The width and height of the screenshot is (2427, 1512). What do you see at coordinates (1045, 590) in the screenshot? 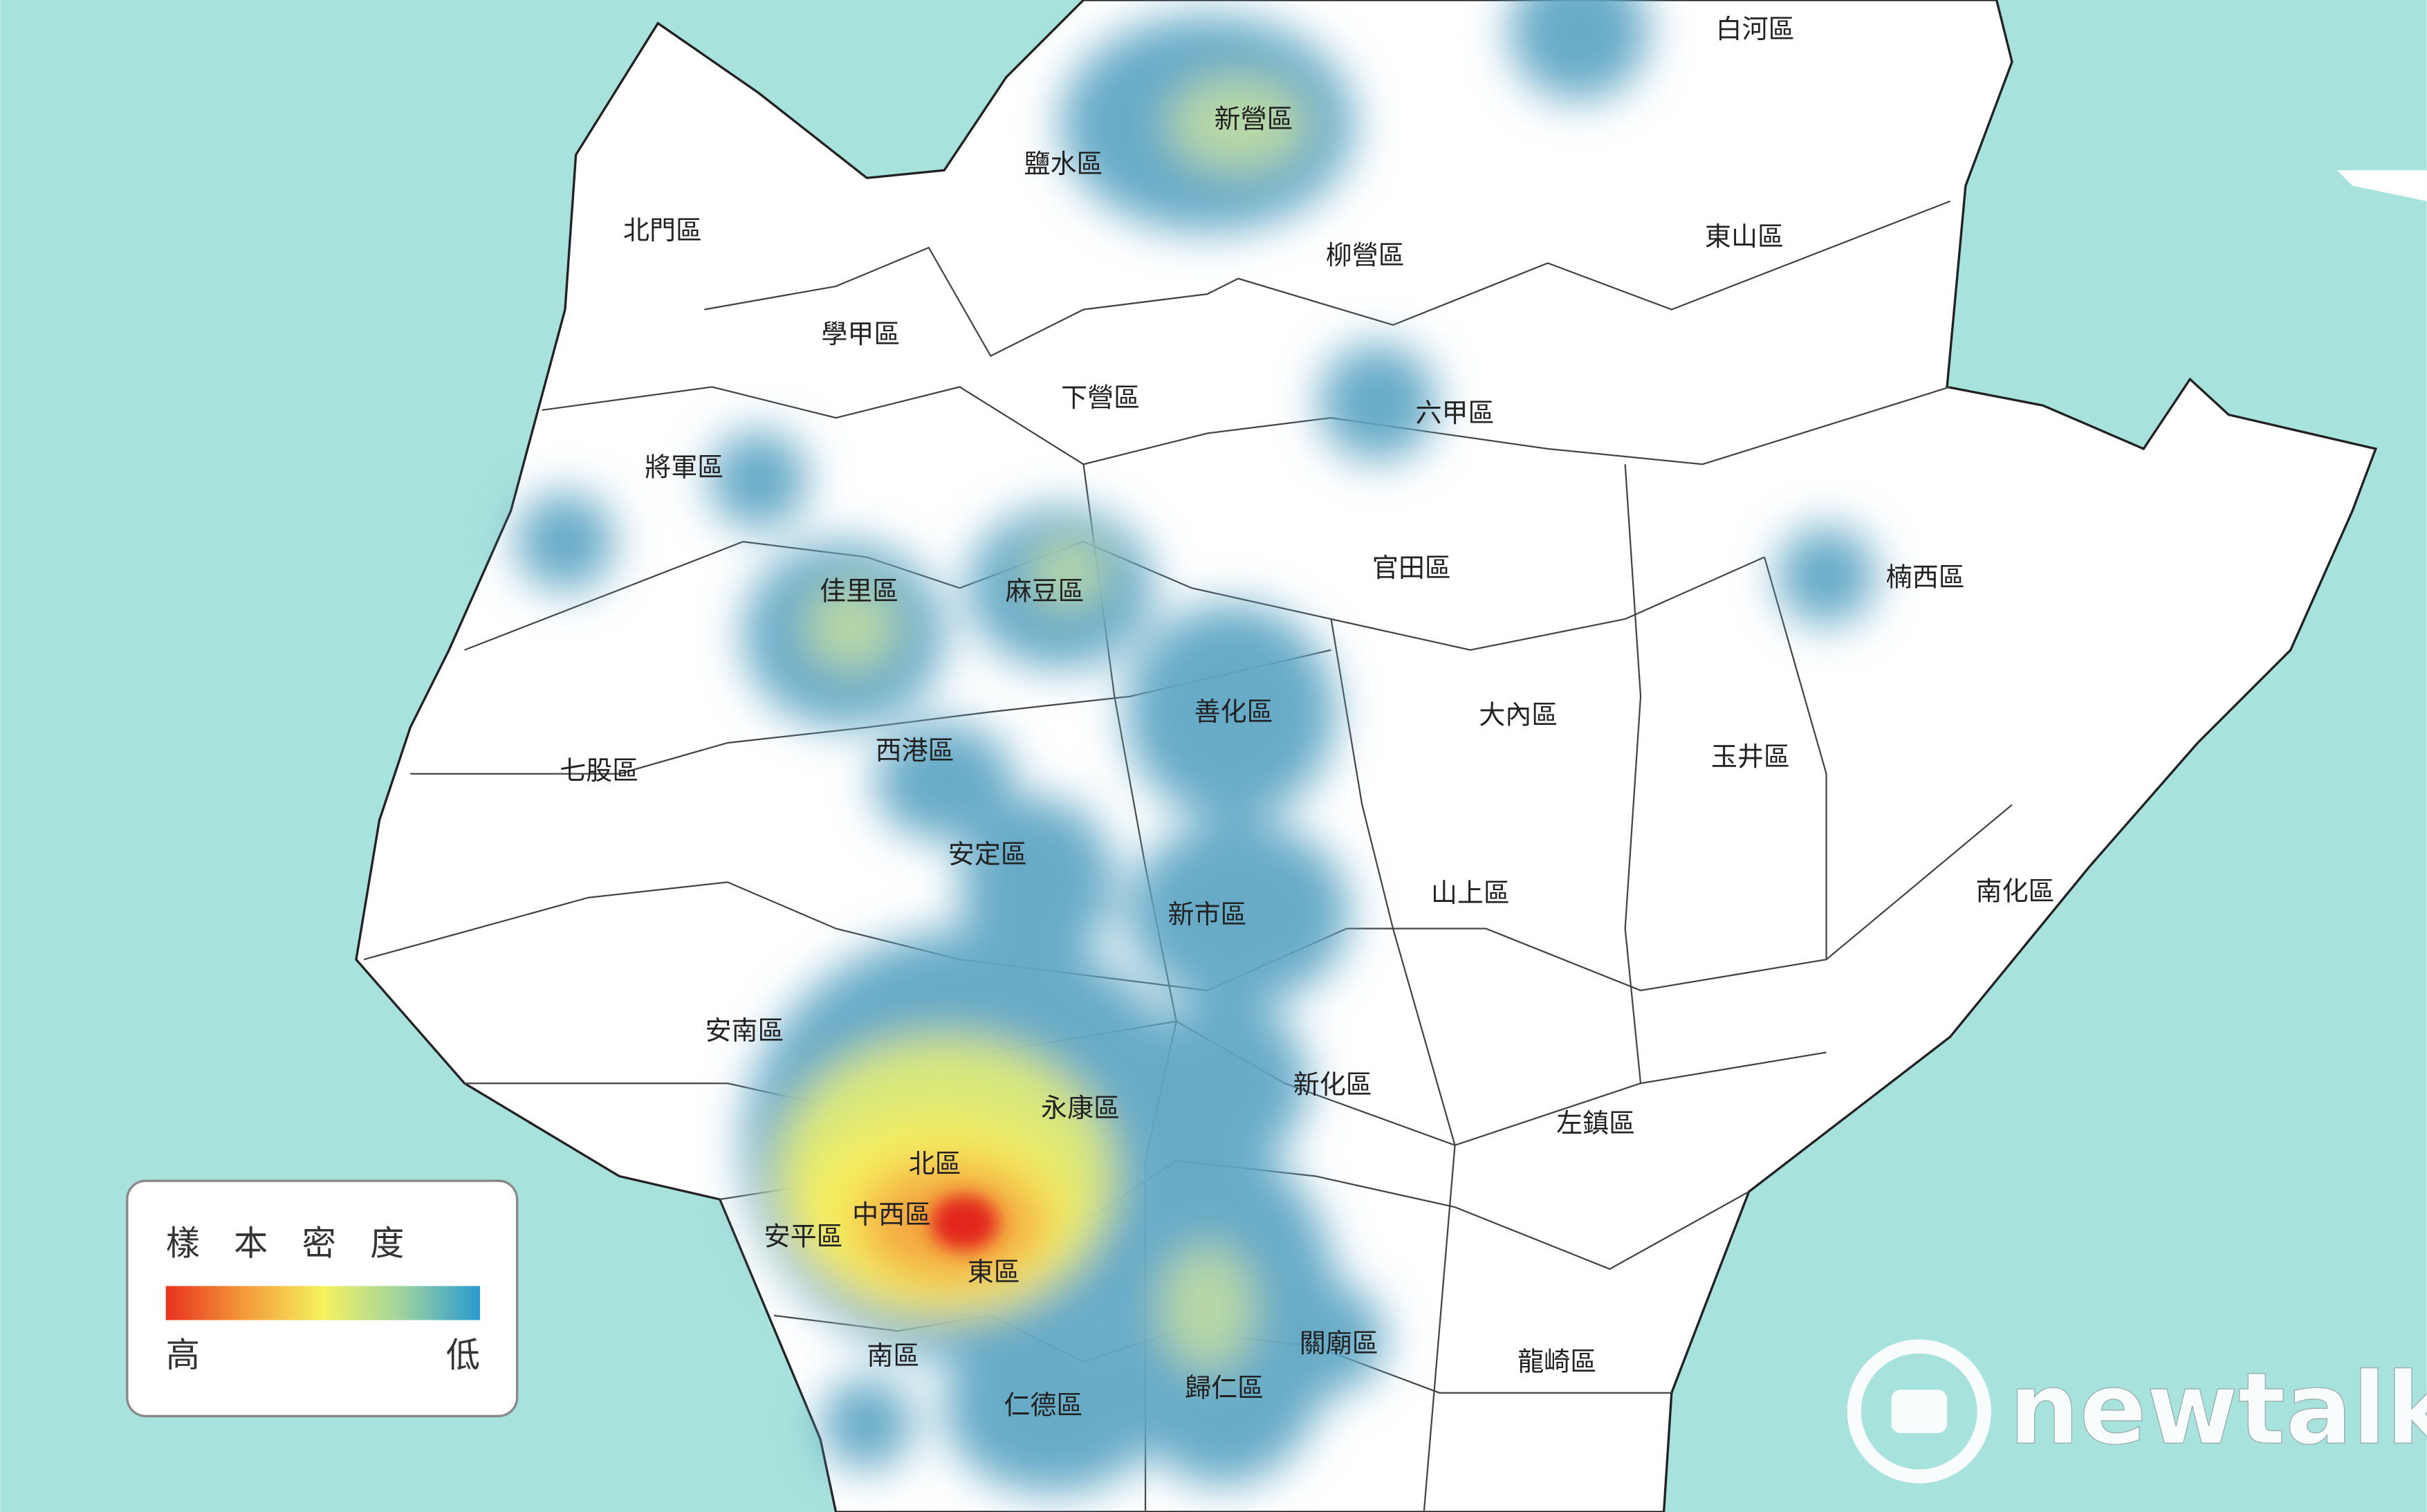
I see `district-label: 麻豆區` at bounding box center [1045, 590].